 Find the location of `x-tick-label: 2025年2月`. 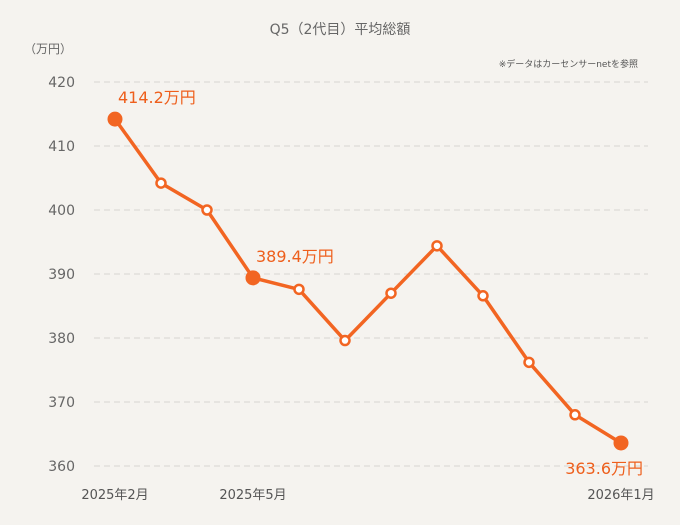

x-tick-label: 2025年2月 is located at coordinates (114, 495).